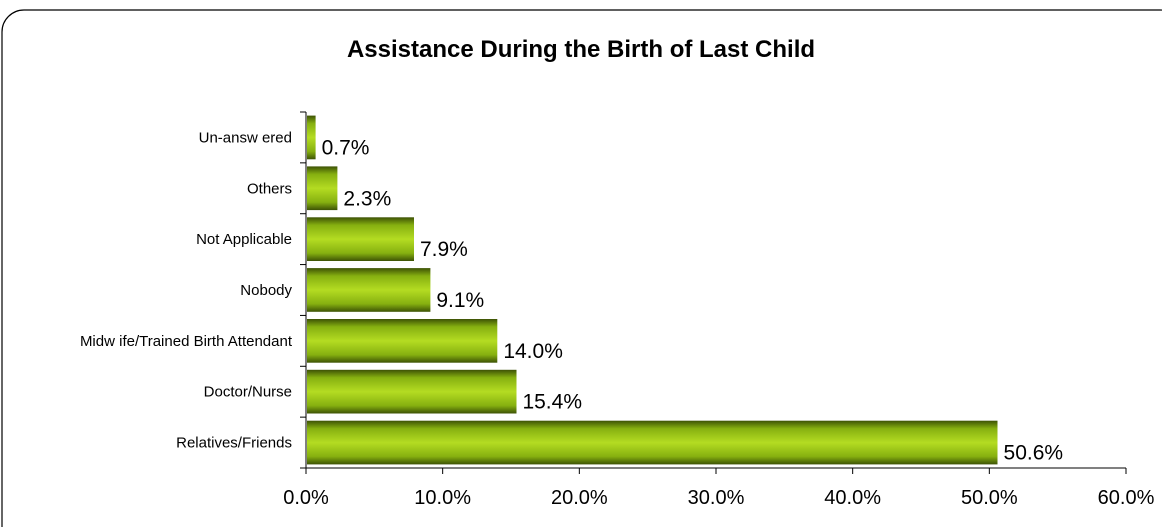 The height and width of the screenshot is (527, 1162). I want to click on category-label: Others, so click(269, 188).